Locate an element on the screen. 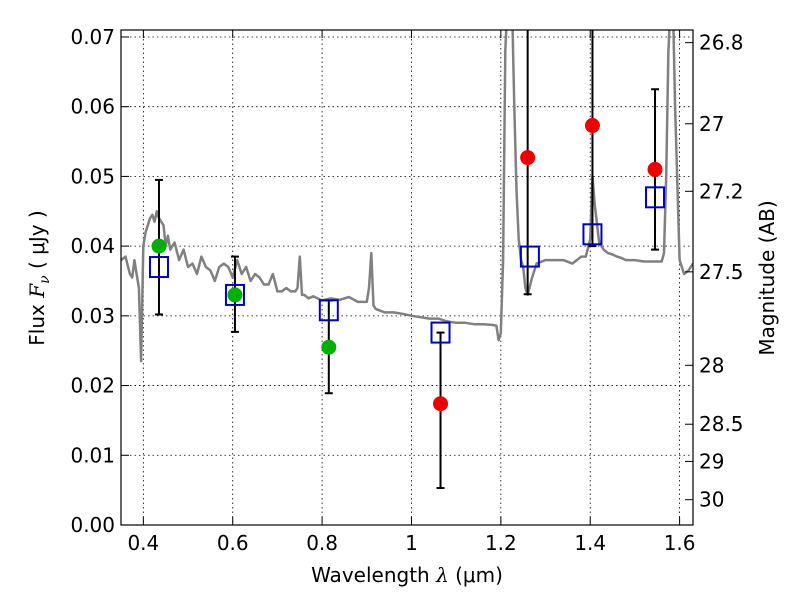  x-tick-label: 1 is located at coordinates (411, 543).